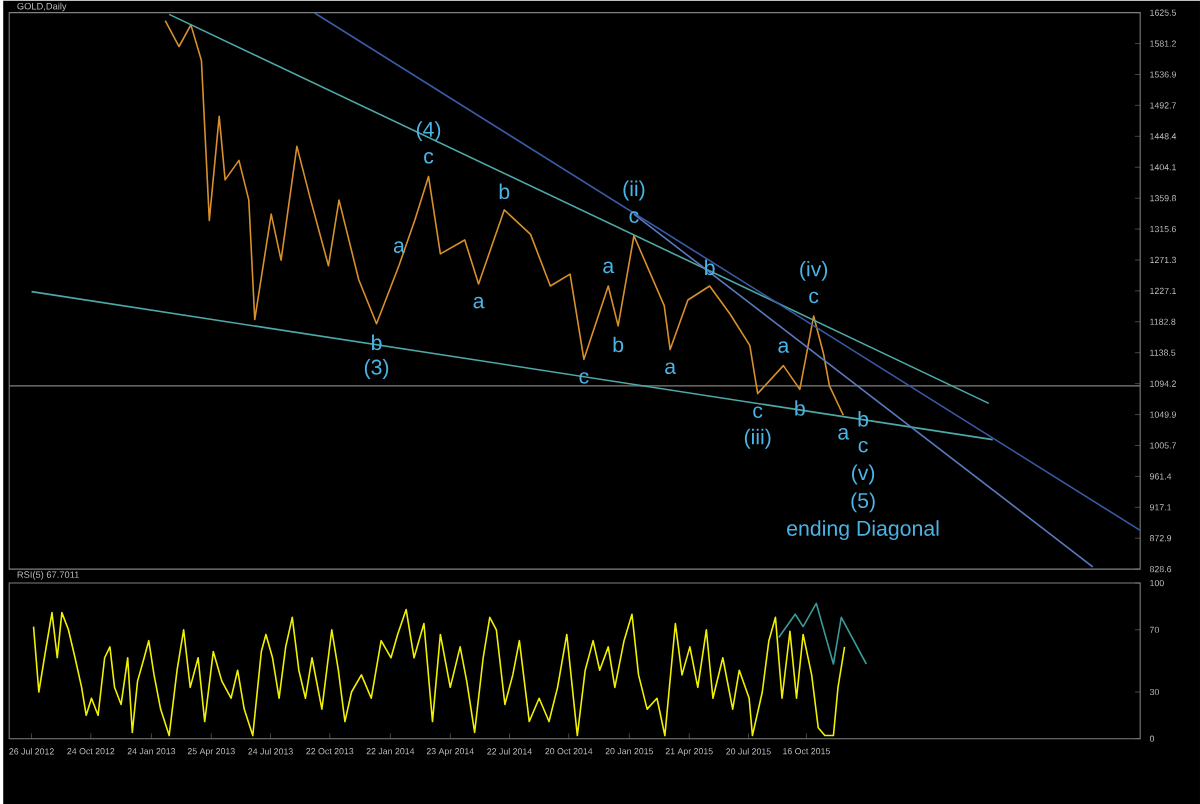  I want to click on annotation: ending Diagonal, so click(863, 529).